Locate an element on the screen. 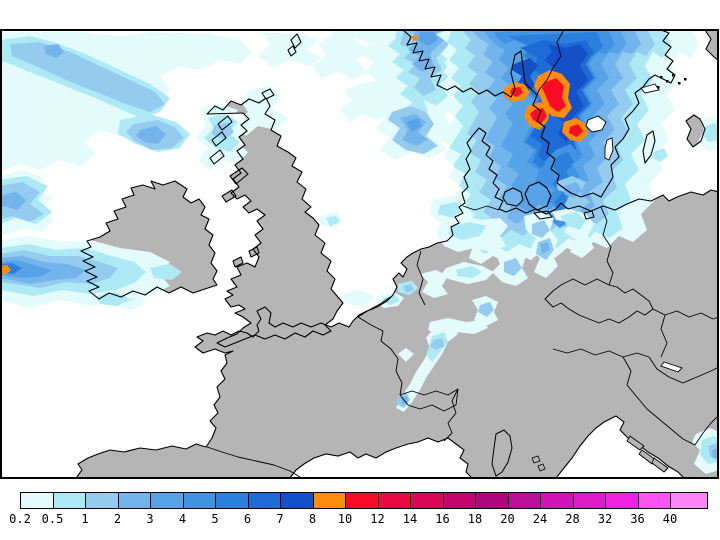 This screenshot has width=720, height=540. lake-vattern is located at coordinates (609, 149).